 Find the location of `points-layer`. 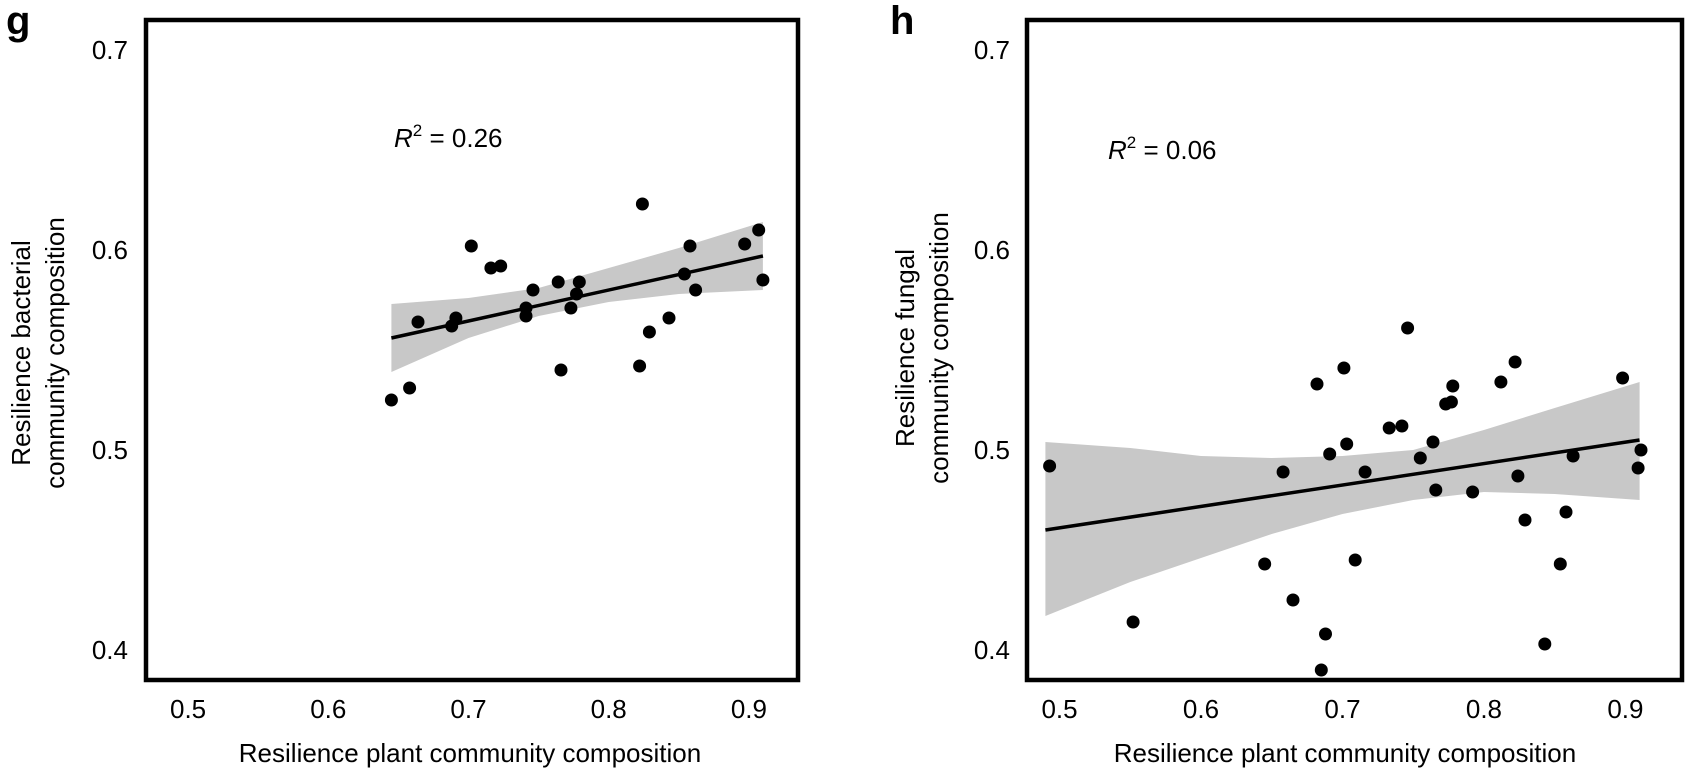

points-layer is located at coordinates (577, 302).